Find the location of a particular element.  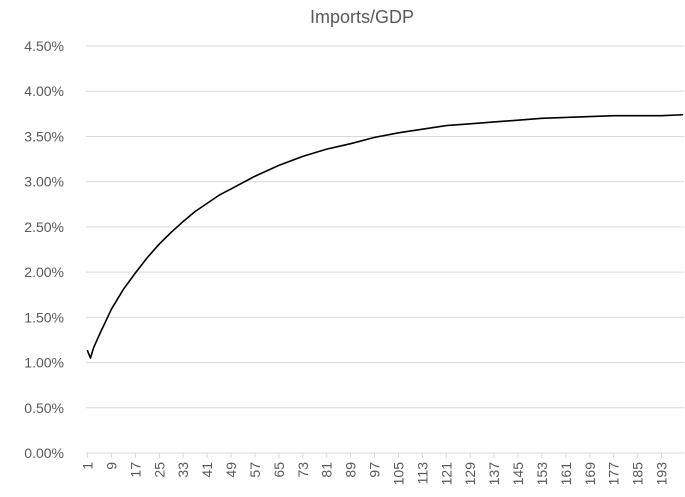

x-tick-label: 41 is located at coordinates (207, 470).